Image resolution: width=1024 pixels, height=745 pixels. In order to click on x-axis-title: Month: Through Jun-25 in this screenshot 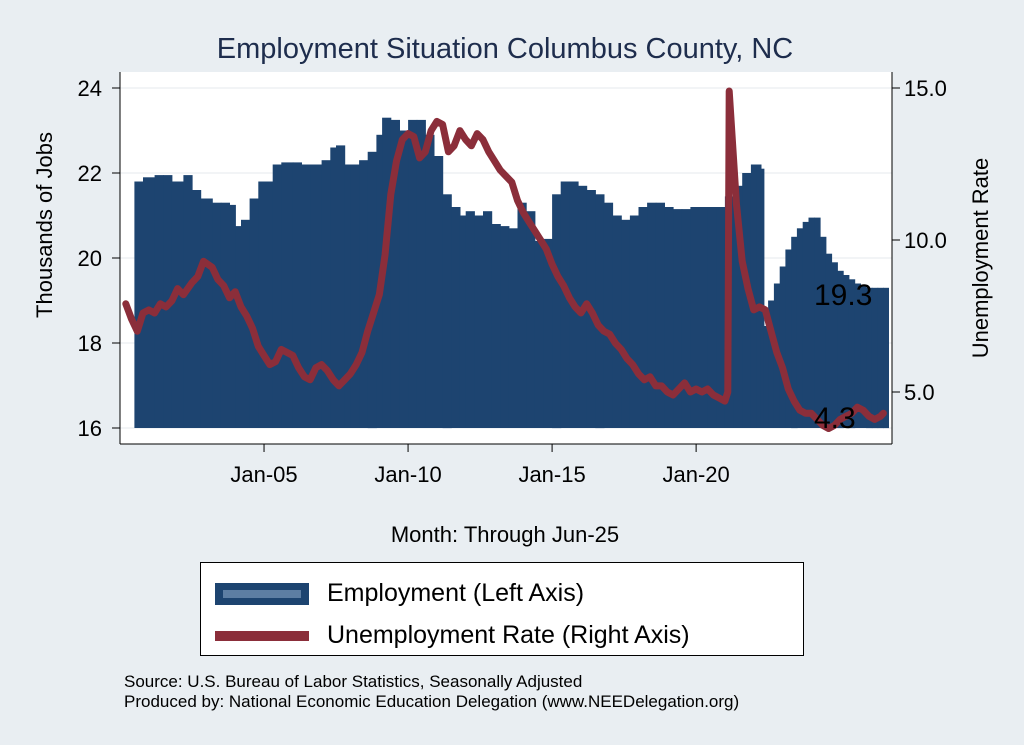, I will do `click(505, 534)`.